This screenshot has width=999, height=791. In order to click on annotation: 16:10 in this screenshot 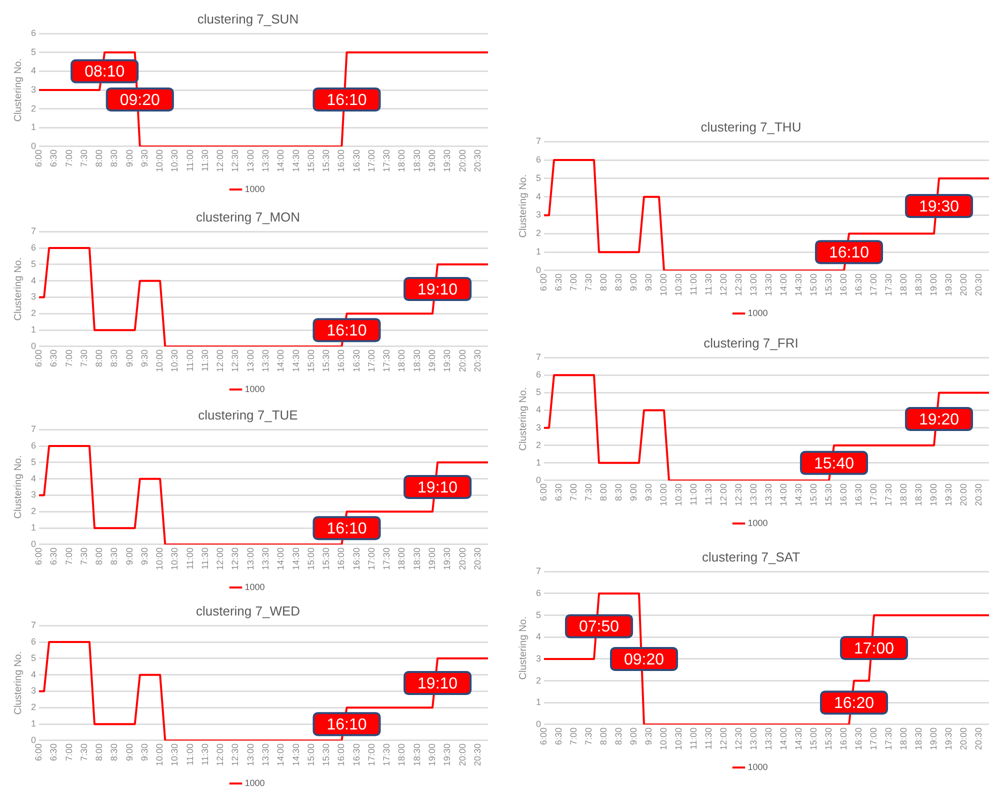, I will do `click(346, 100)`.